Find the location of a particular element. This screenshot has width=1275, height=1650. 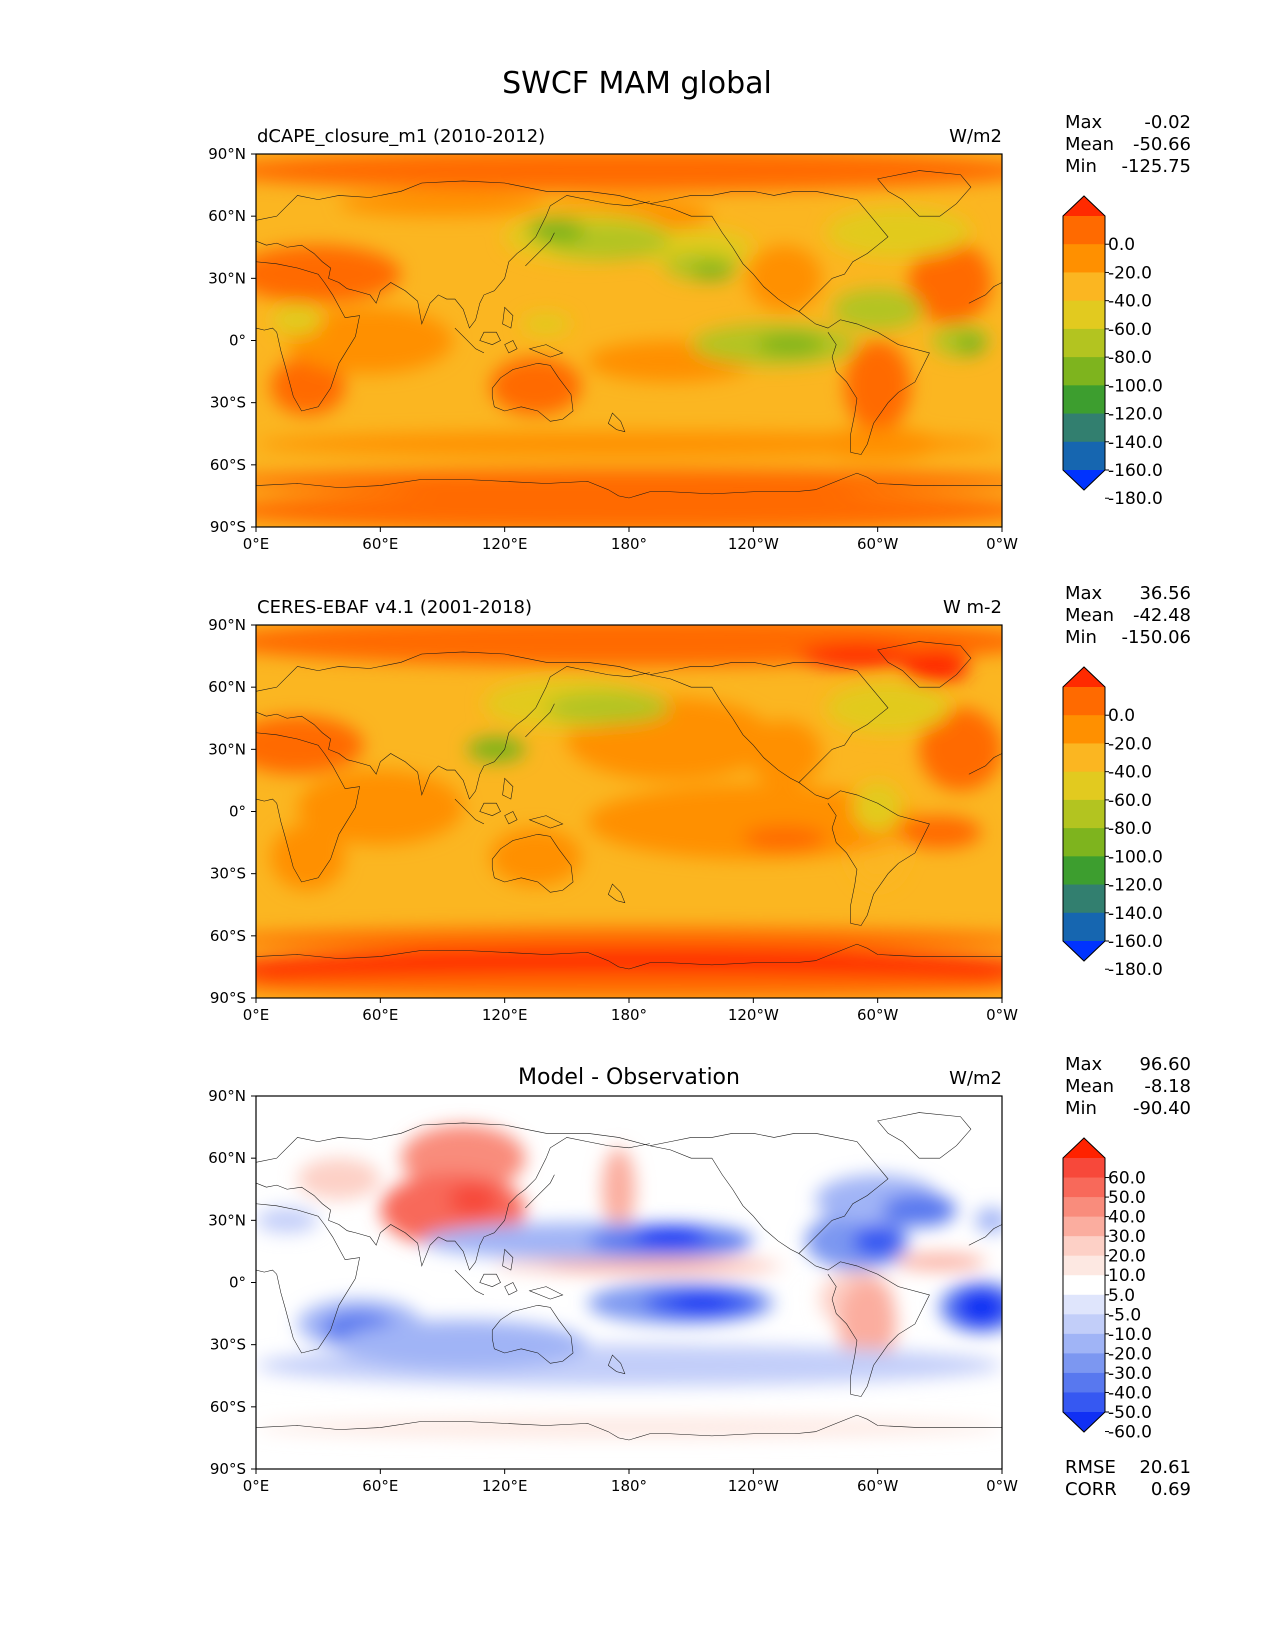

x-tick-label: 60°E is located at coordinates (380, 544).